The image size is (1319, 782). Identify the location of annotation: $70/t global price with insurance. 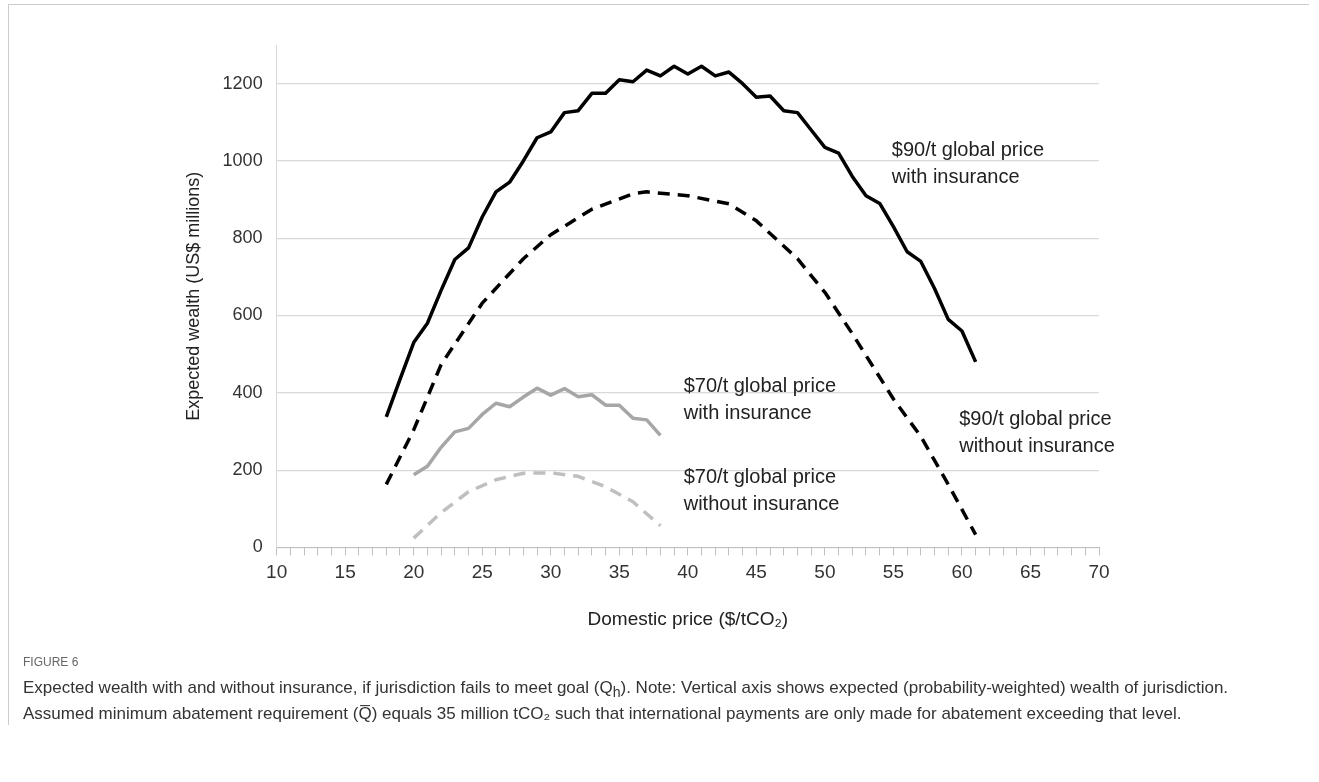
(759, 399).